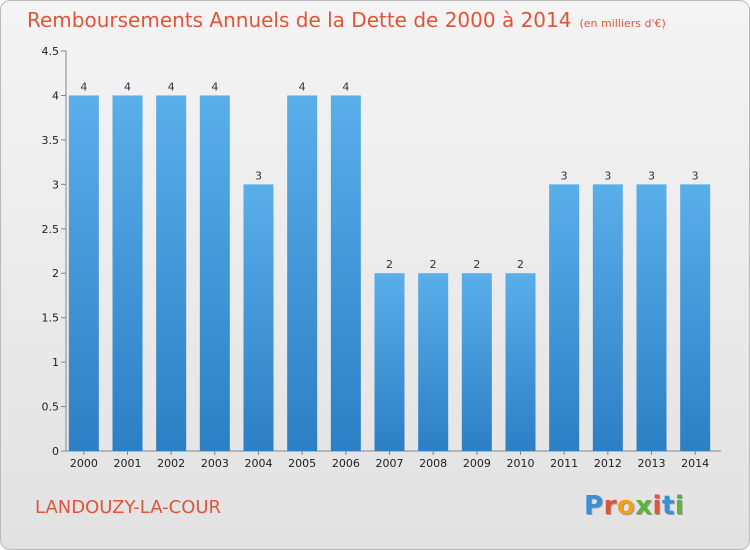 The width and height of the screenshot is (750, 550). Describe the element at coordinates (51, 318) in the screenshot. I see `y-tick-label: 1.5` at that location.